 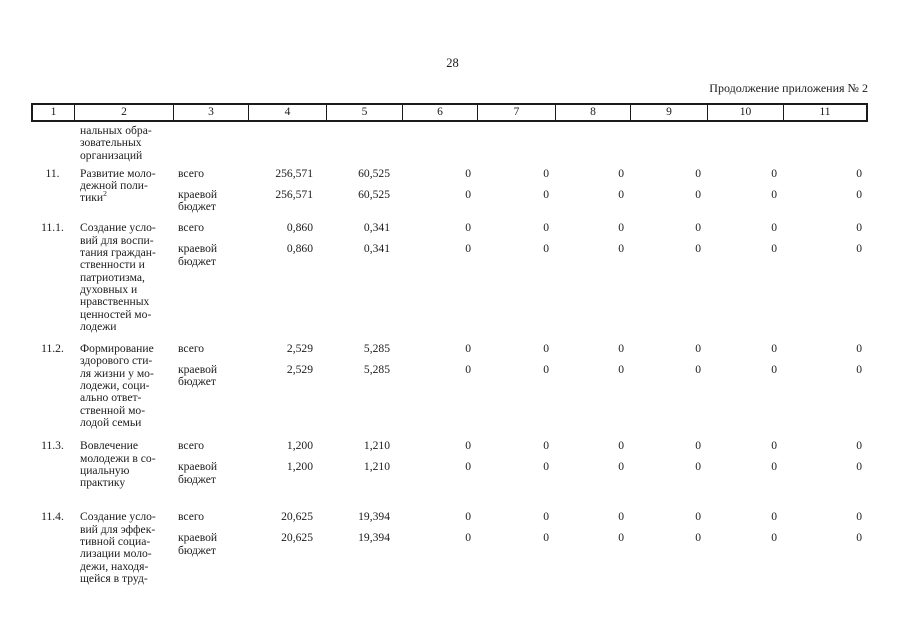 What do you see at coordinates (449, 143) in the screenshot?
I see `carryover-row: нальных обра- зовательных организаций` at bounding box center [449, 143].